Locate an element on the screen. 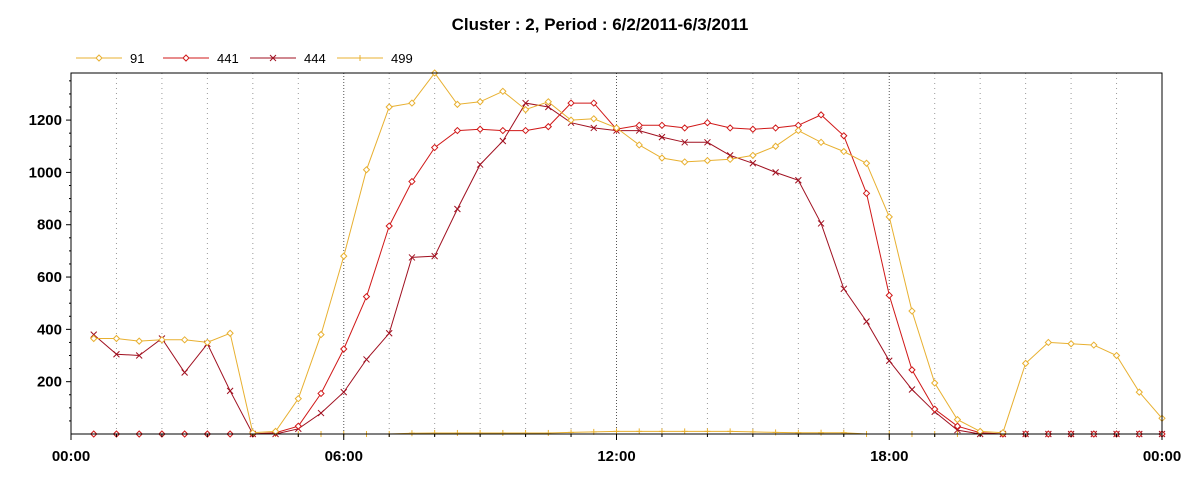 The image size is (1200, 480). legend-label: 444 is located at coordinates (315, 58).